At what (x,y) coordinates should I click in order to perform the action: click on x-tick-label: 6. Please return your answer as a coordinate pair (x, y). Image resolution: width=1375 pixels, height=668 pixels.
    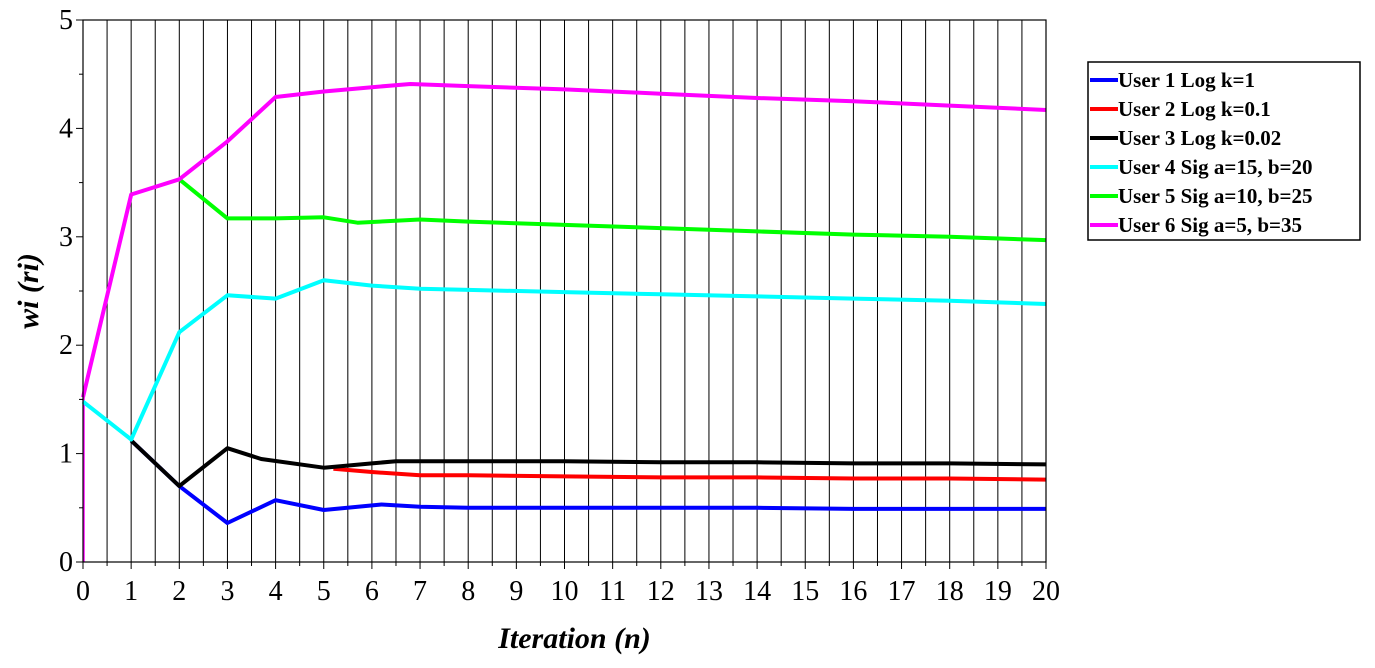
    Looking at the image, I should click on (372, 591).